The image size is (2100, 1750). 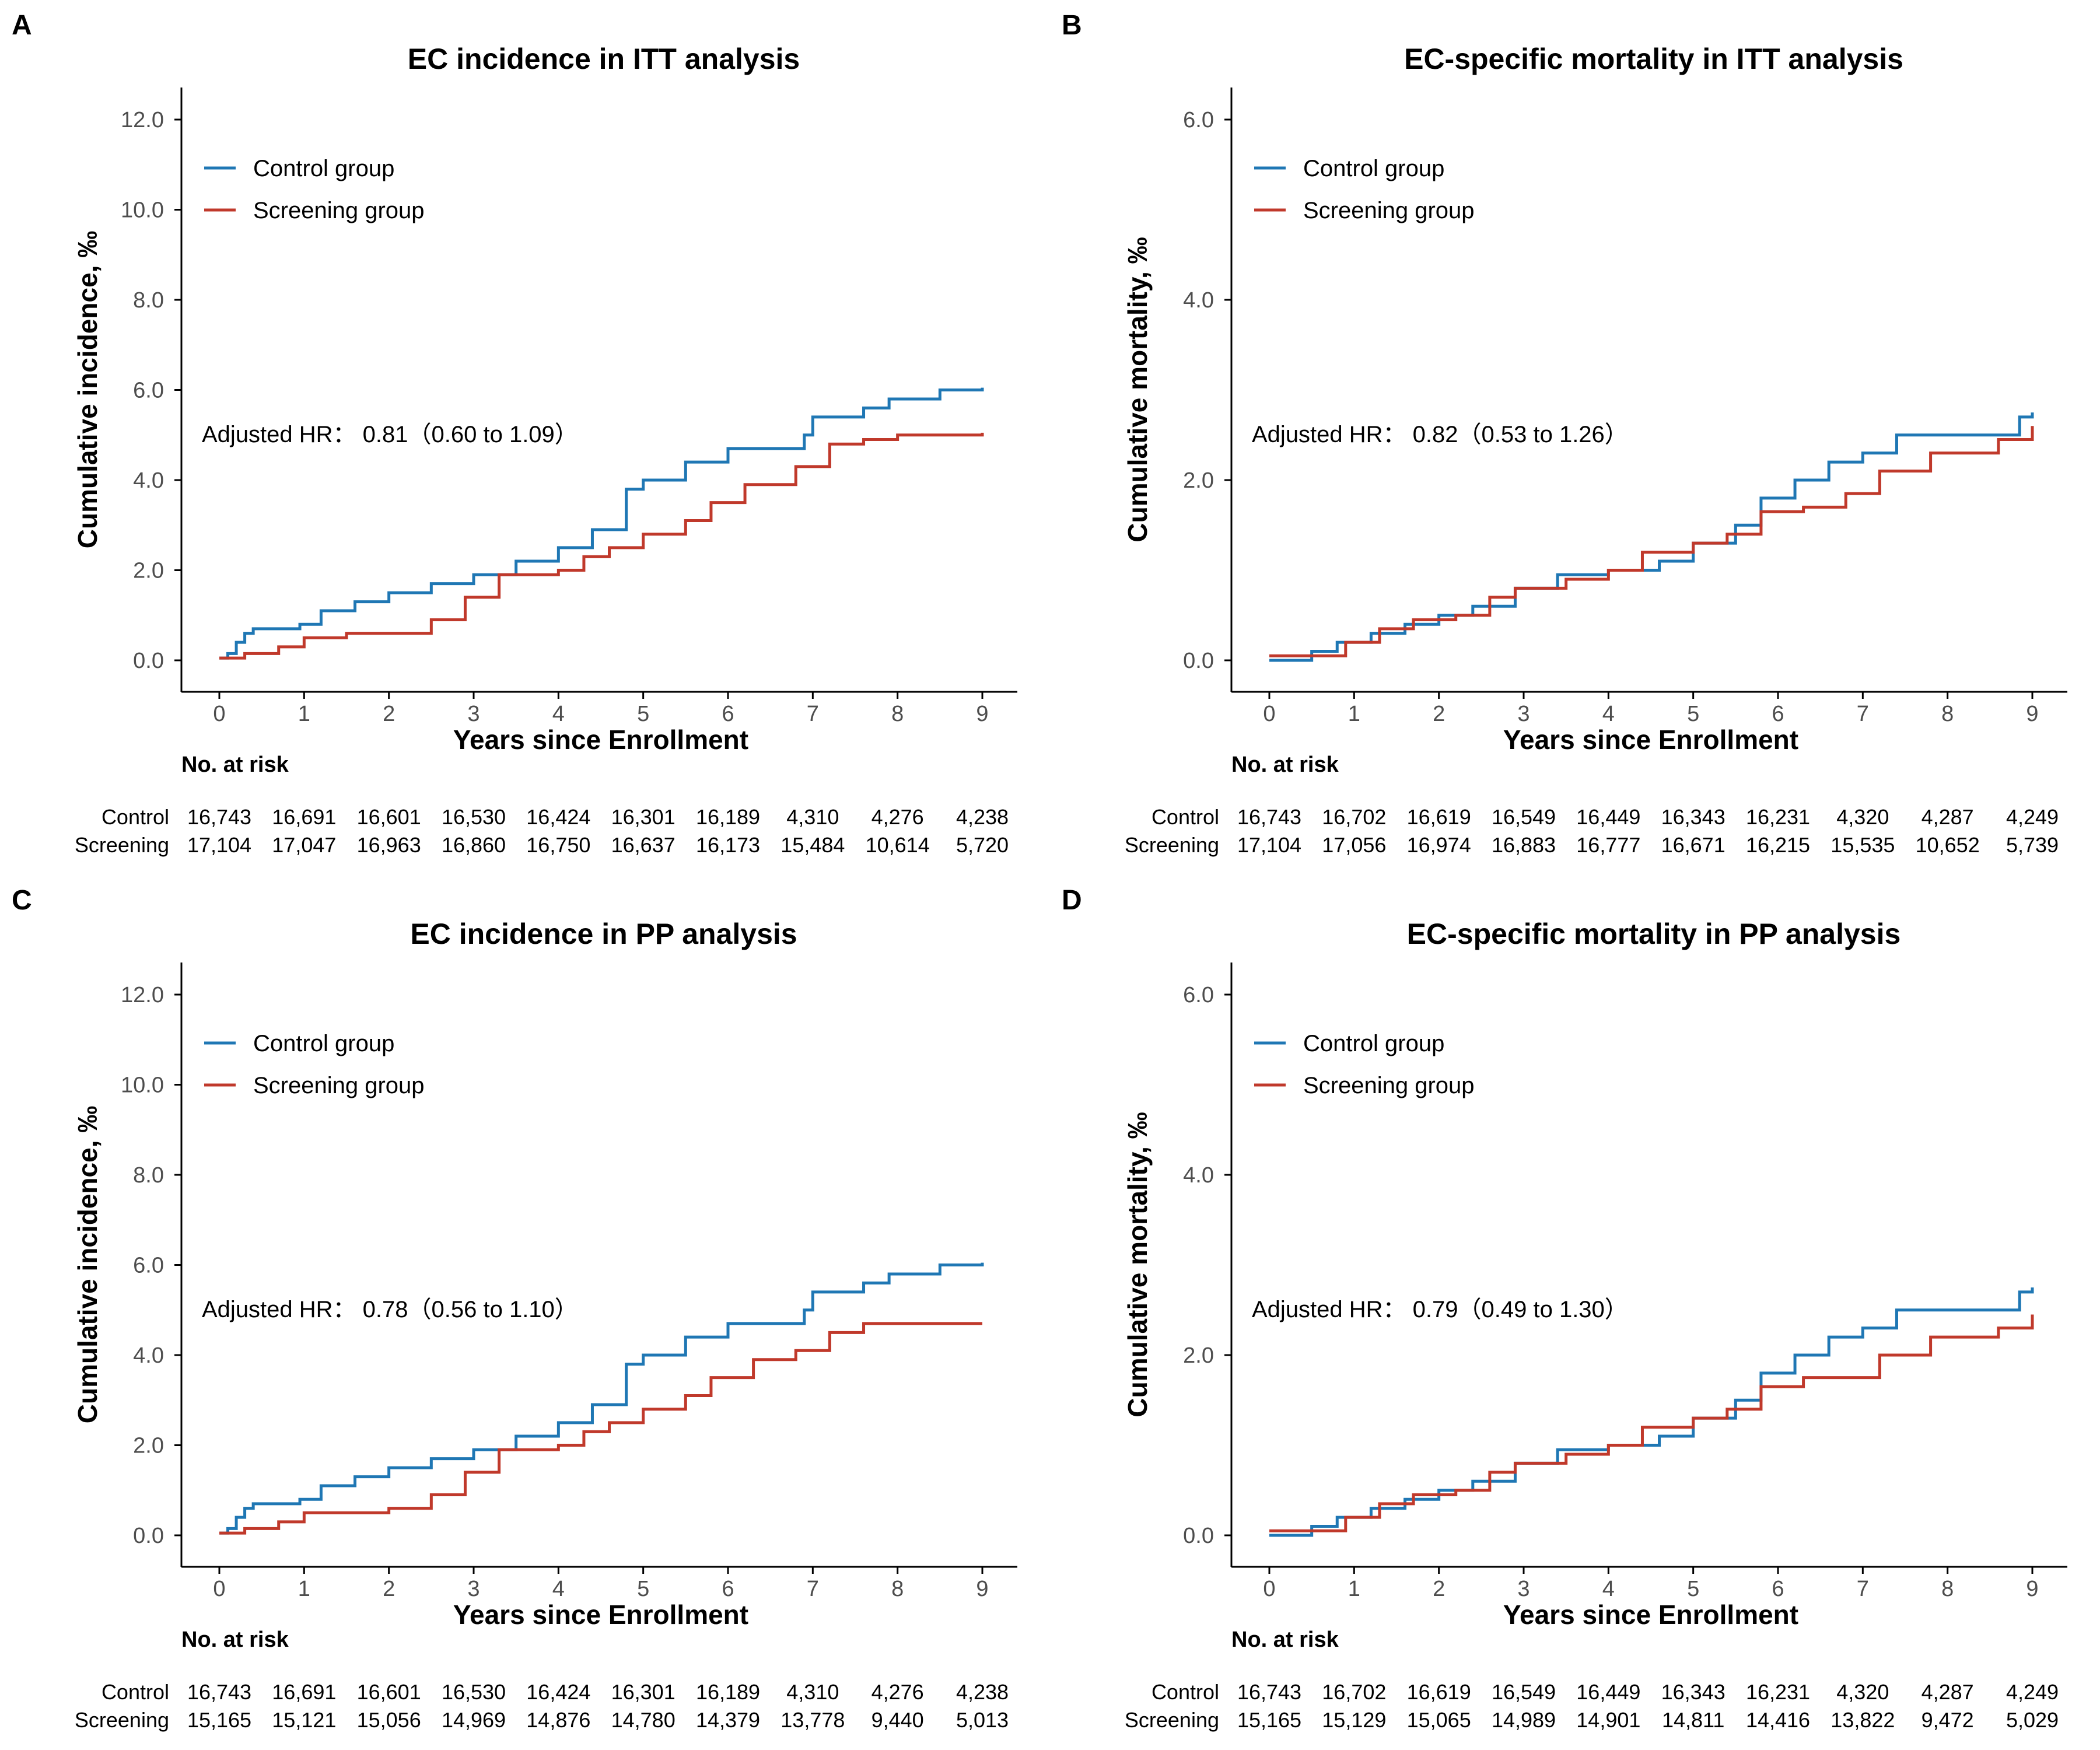 I want to click on risk-value: 14,876, so click(x=558, y=1720).